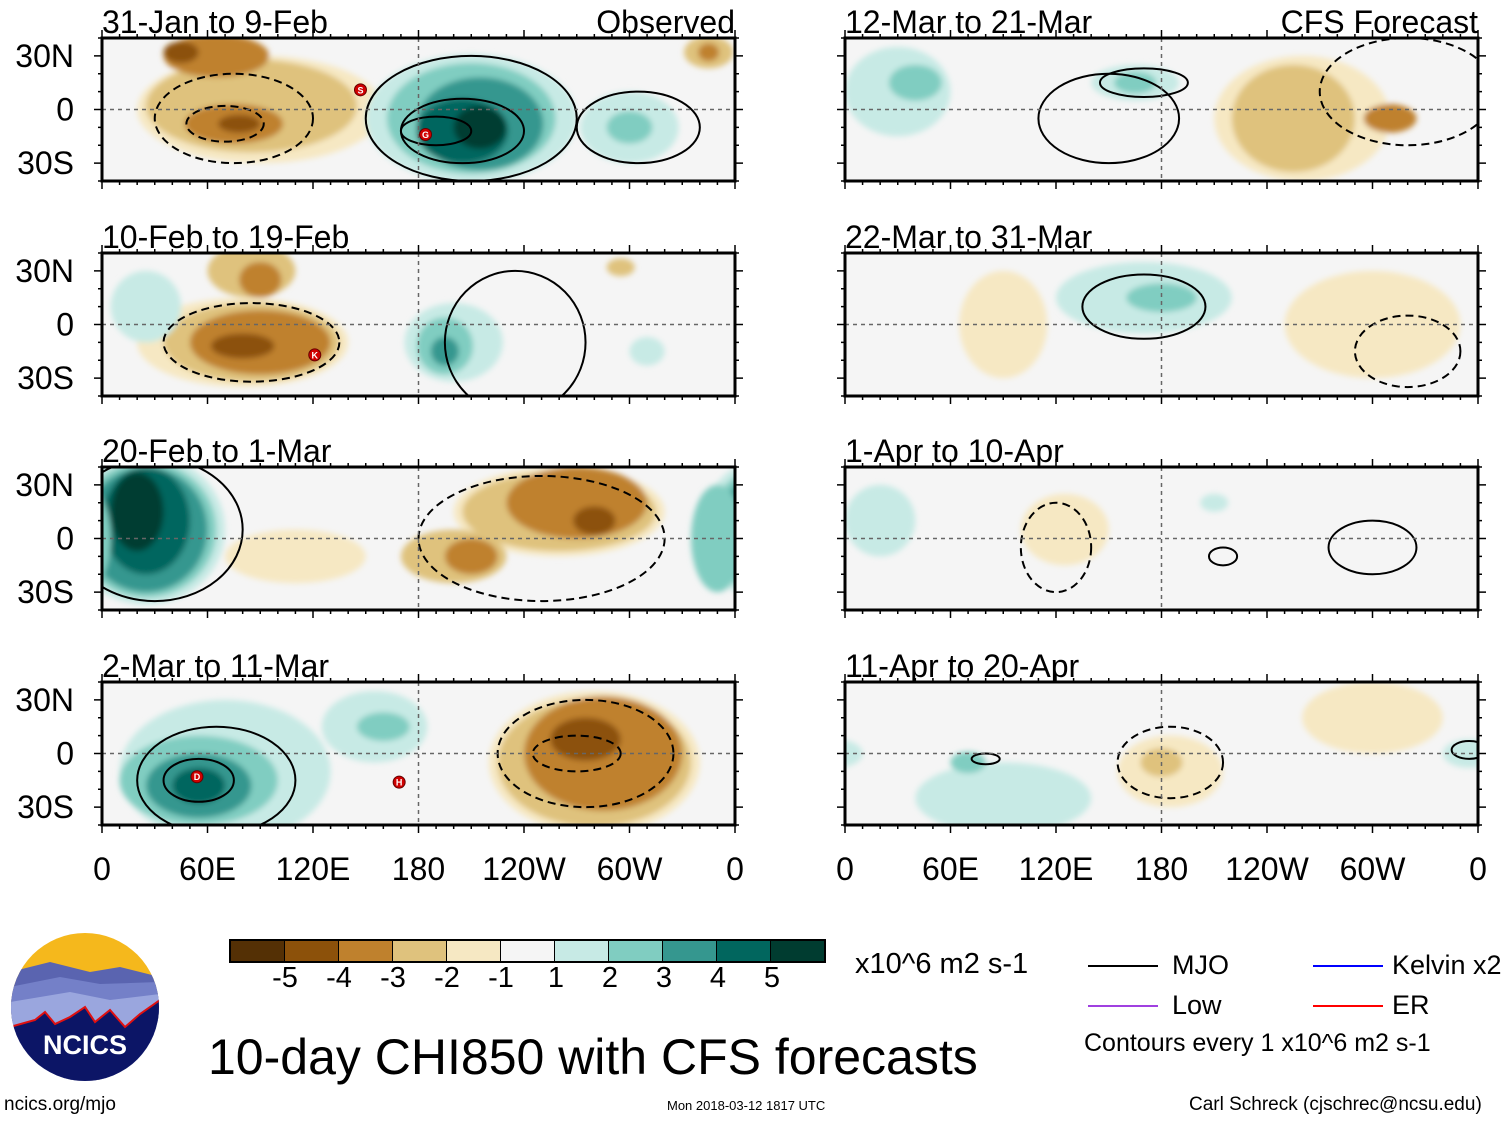 Image resolution: width=1510 pixels, height=1121 pixels. What do you see at coordinates (1056, 869) in the screenshot?
I see `lon-tick-label: 120E` at bounding box center [1056, 869].